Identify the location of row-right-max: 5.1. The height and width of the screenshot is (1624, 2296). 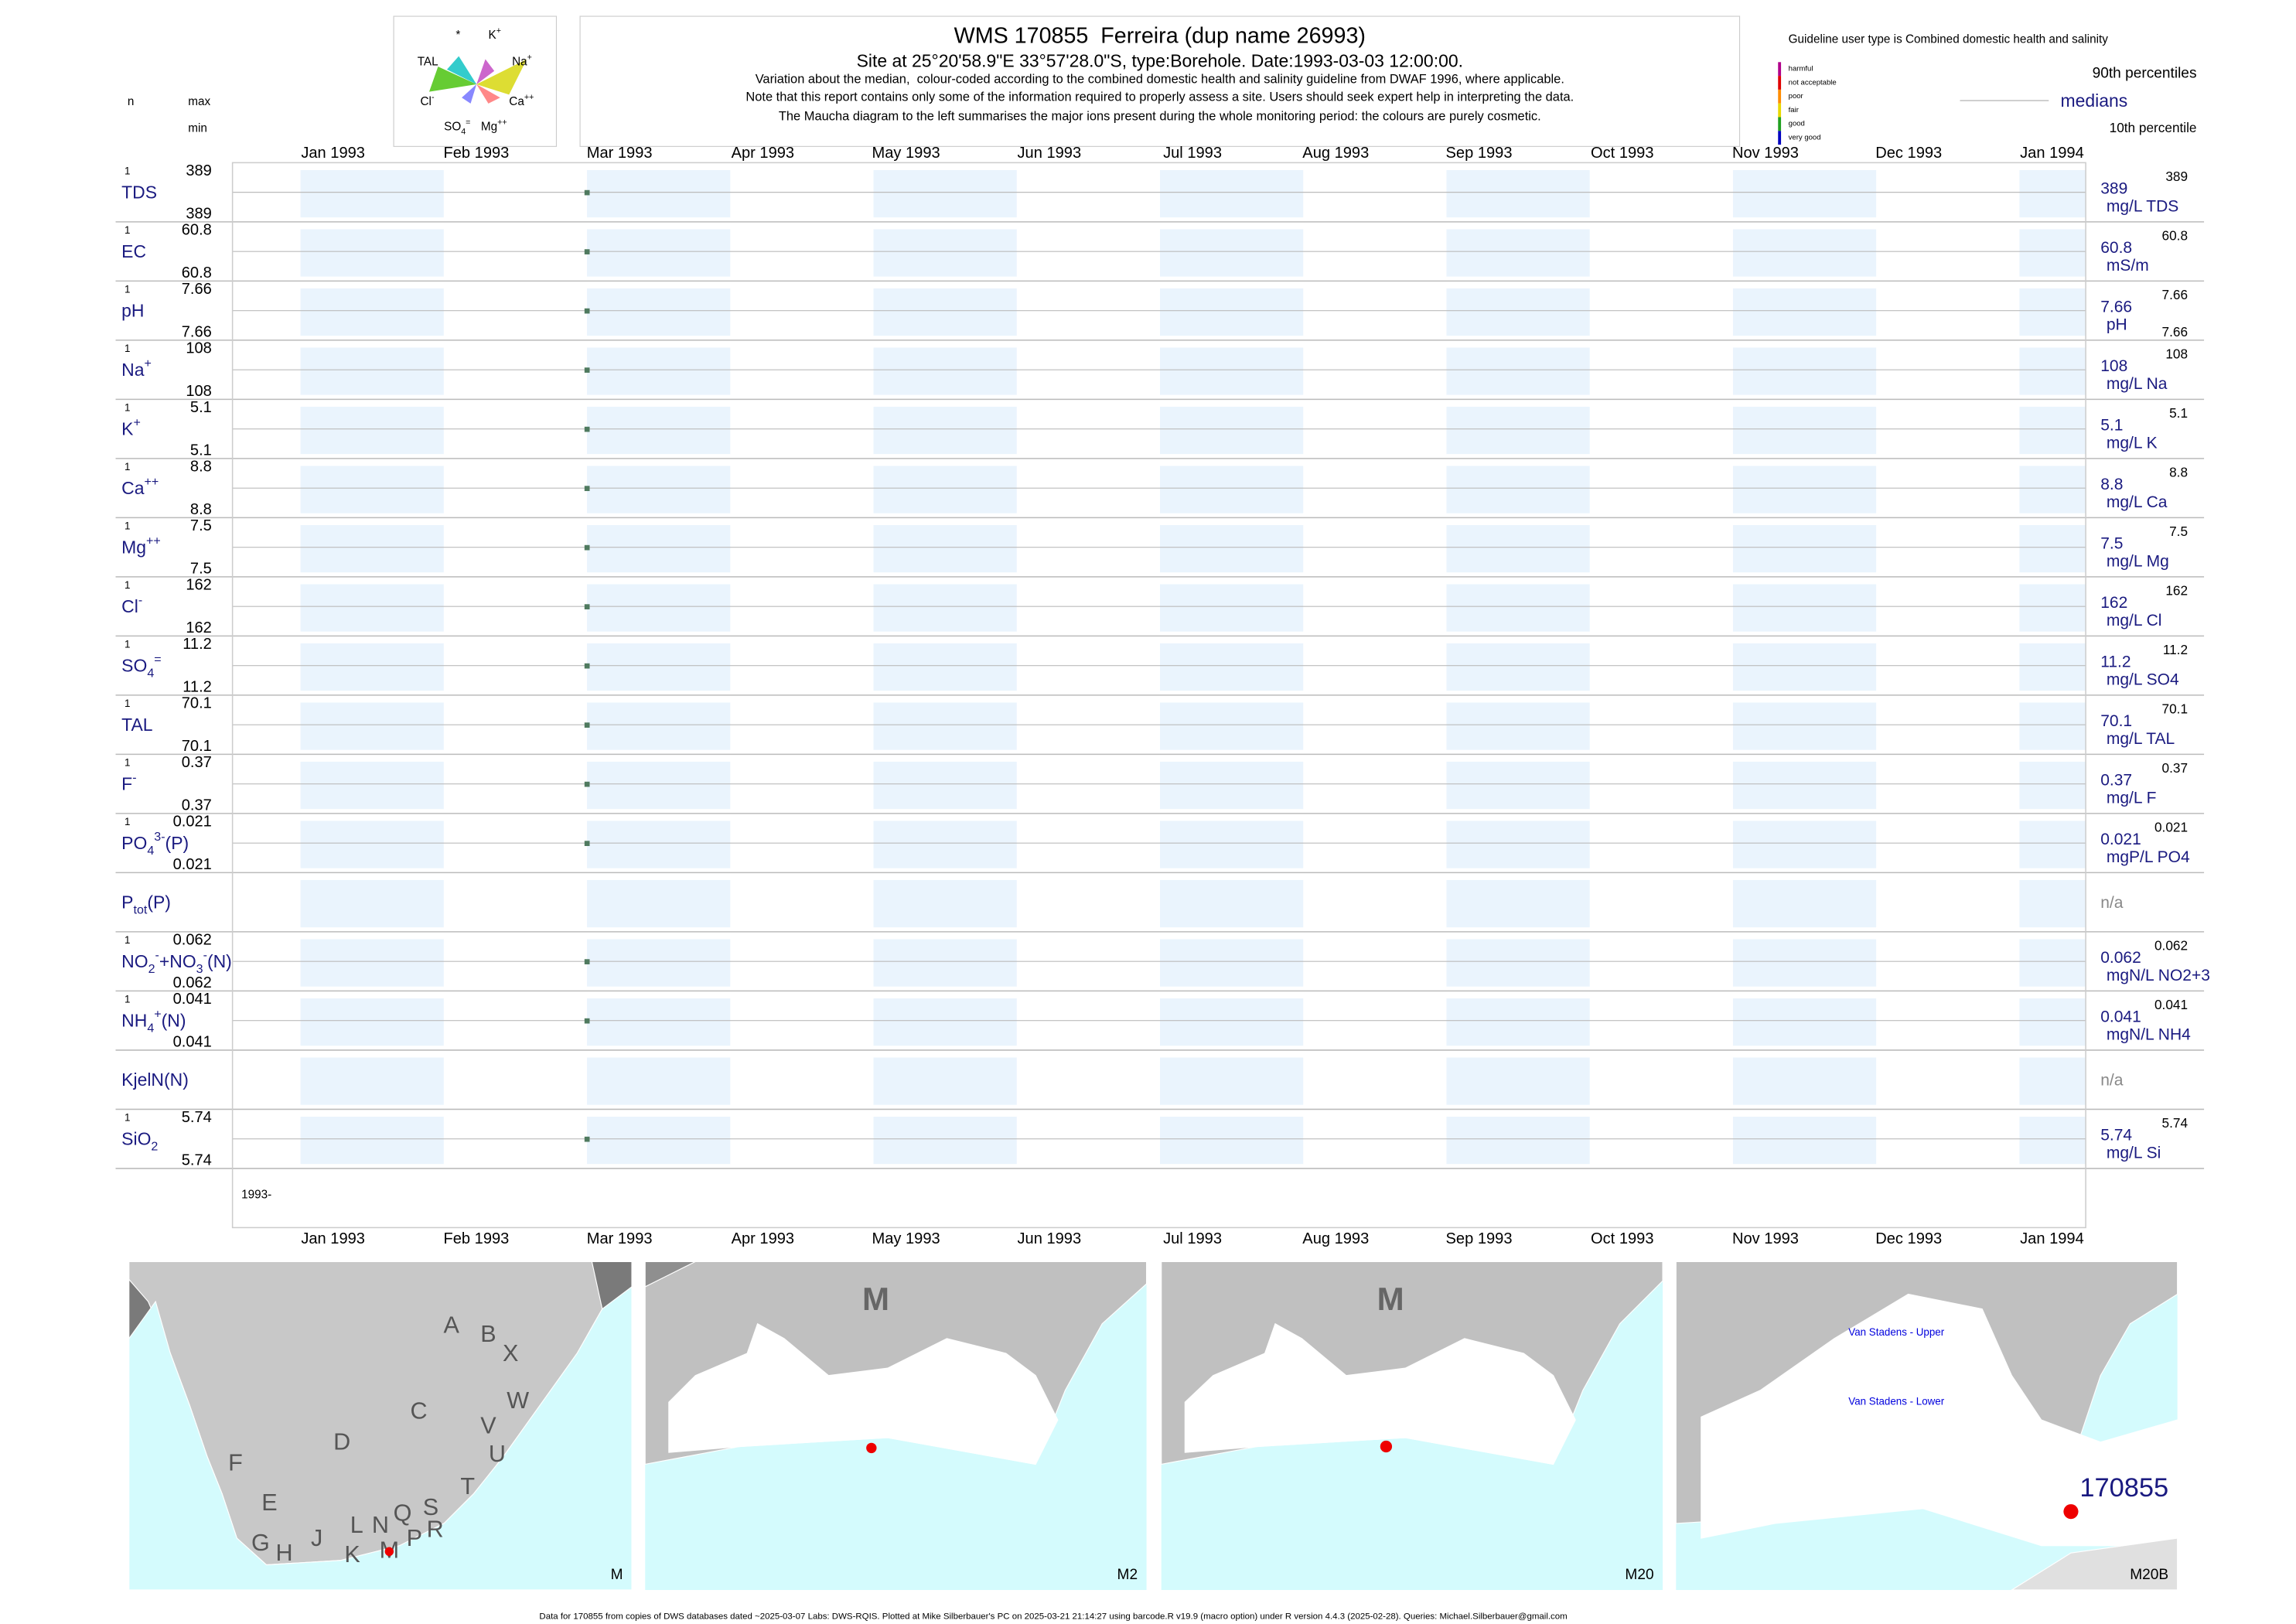
(2178, 413).